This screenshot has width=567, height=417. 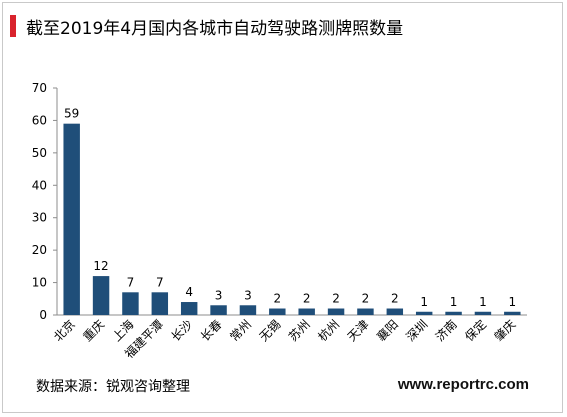 I want to click on x-tick-label: 深圳, so click(x=416, y=330).